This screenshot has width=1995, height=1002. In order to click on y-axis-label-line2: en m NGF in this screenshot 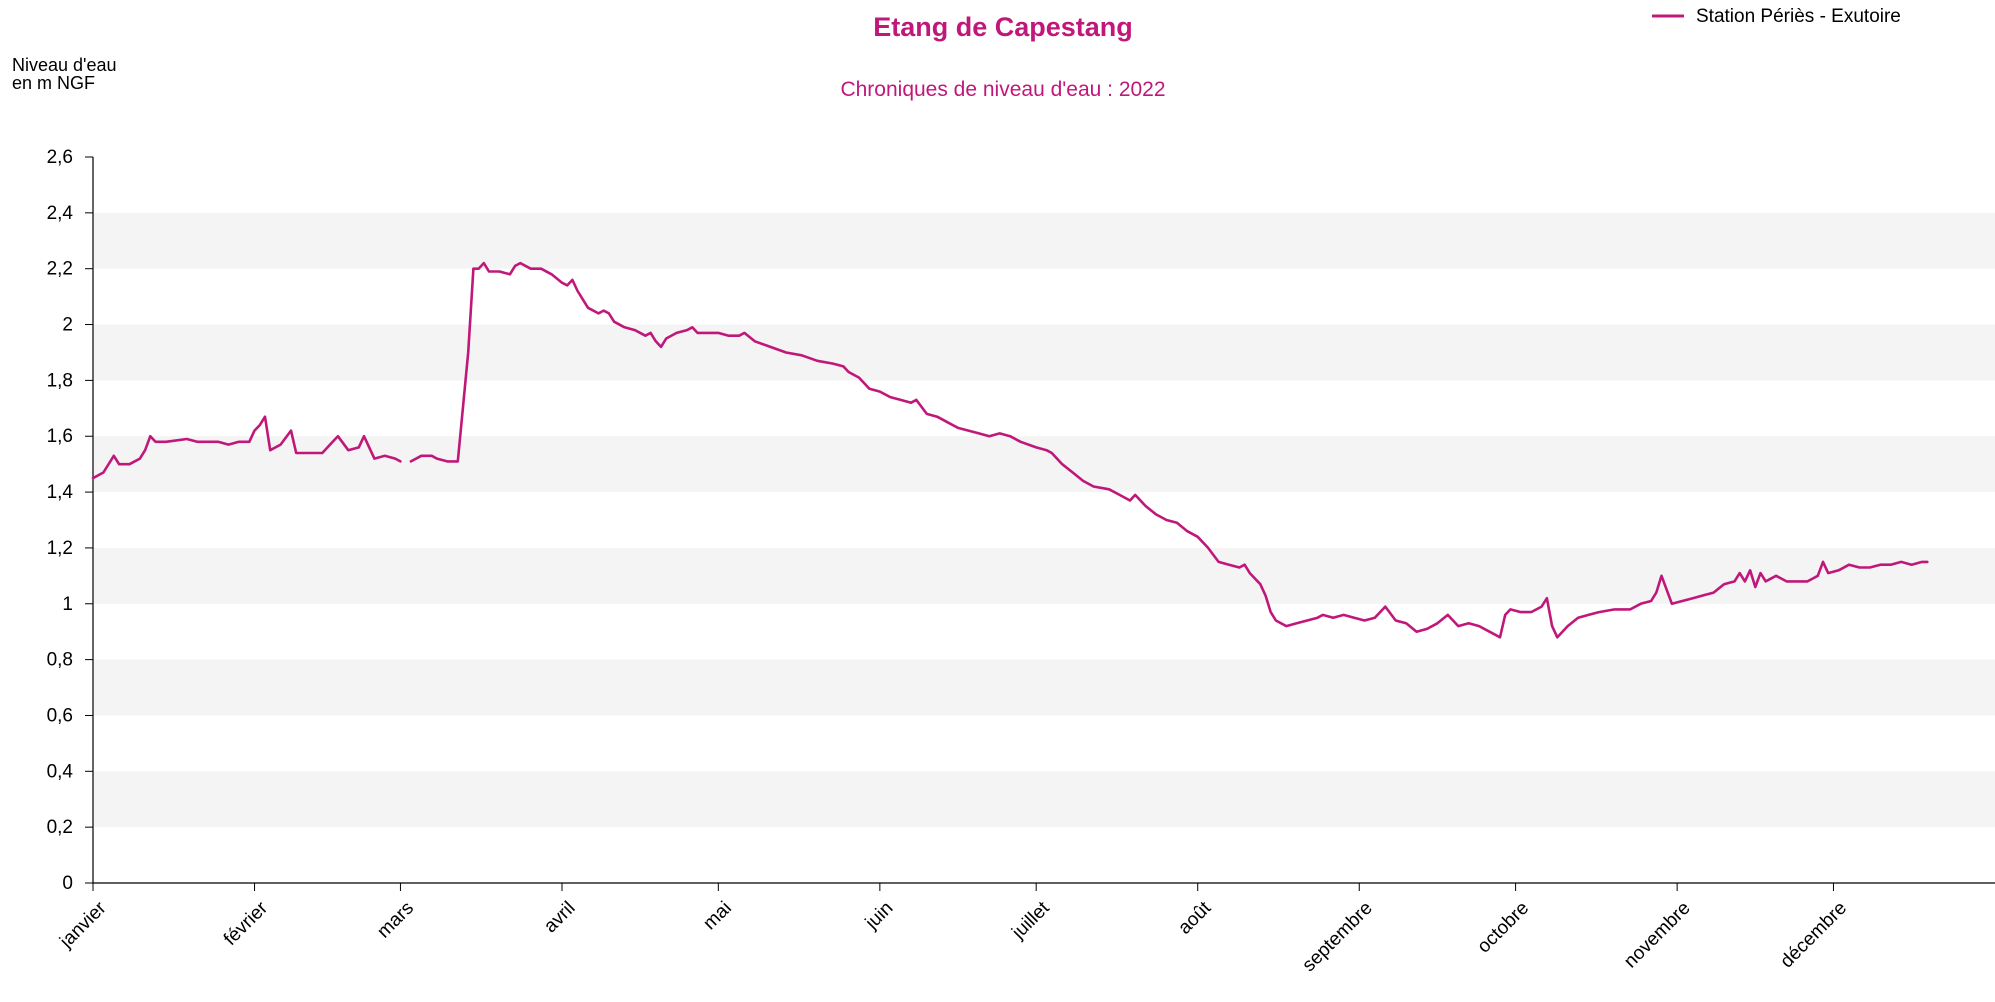, I will do `click(53, 83)`.